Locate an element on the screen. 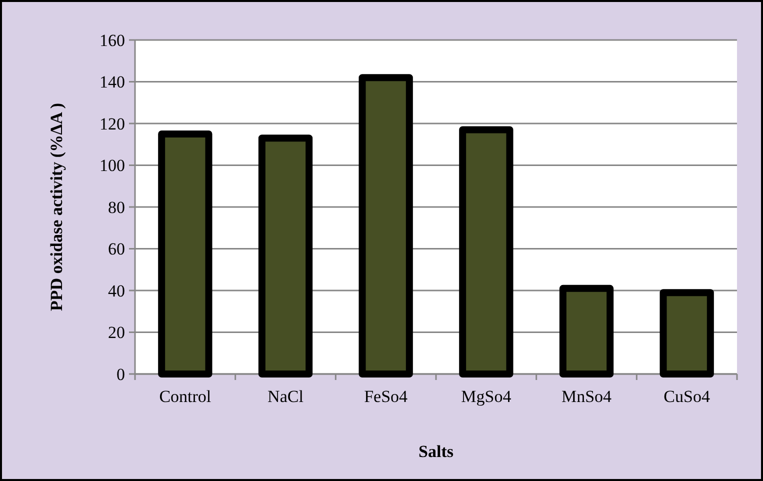  y-tick-label: 20 is located at coordinates (116, 332).